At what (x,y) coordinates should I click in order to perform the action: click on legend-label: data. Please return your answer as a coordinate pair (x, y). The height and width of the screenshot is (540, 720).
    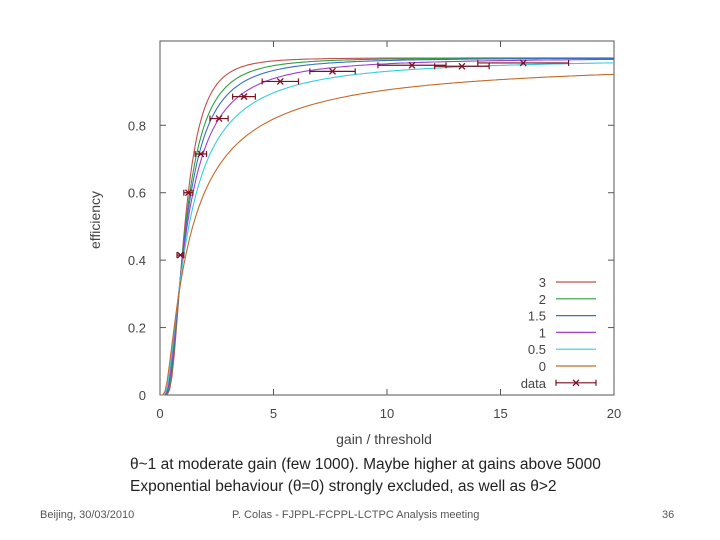
    Looking at the image, I should click on (534, 383).